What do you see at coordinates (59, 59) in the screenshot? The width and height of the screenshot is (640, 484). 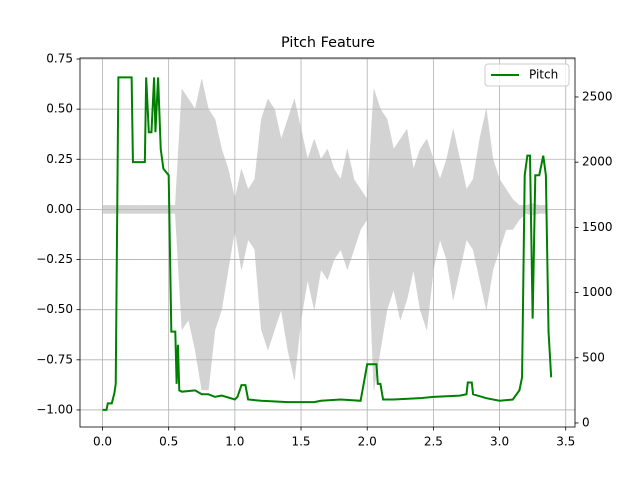 I see `y-tick-label: 0.75` at bounding box center [59, 59].